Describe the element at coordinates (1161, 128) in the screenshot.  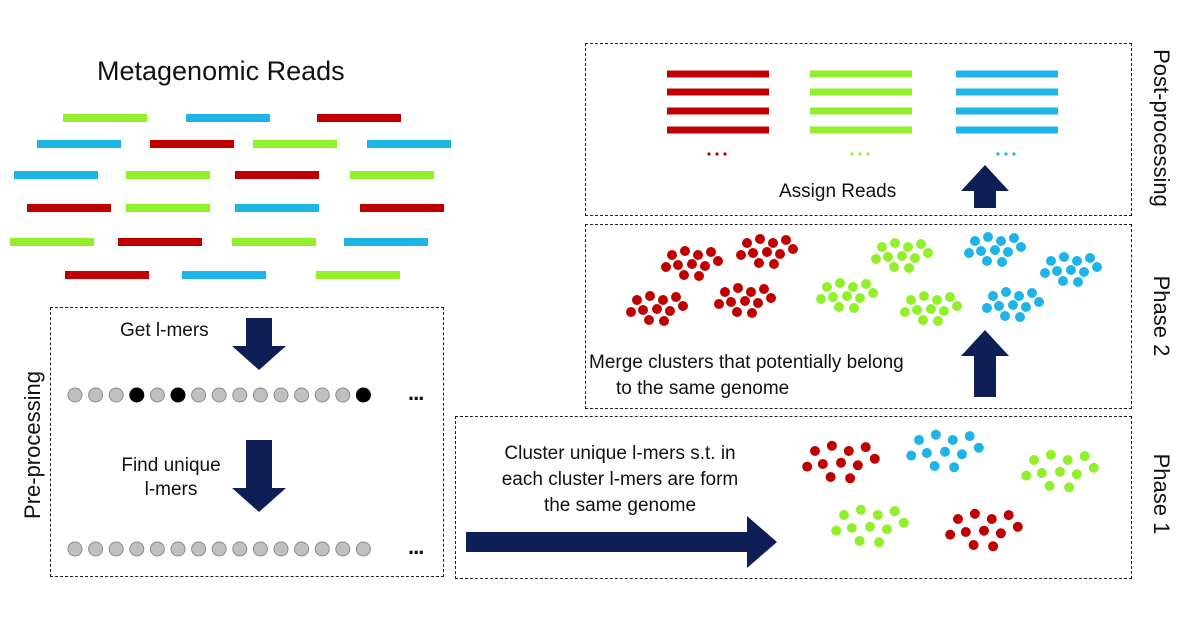
I see `postprocessing-label: Post-processing` at that location.